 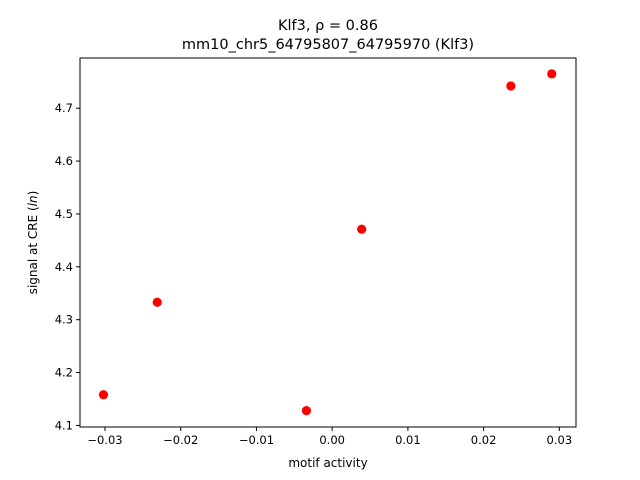 I want to click on x-tick-label: −0.01, so click(x=256, y=440).